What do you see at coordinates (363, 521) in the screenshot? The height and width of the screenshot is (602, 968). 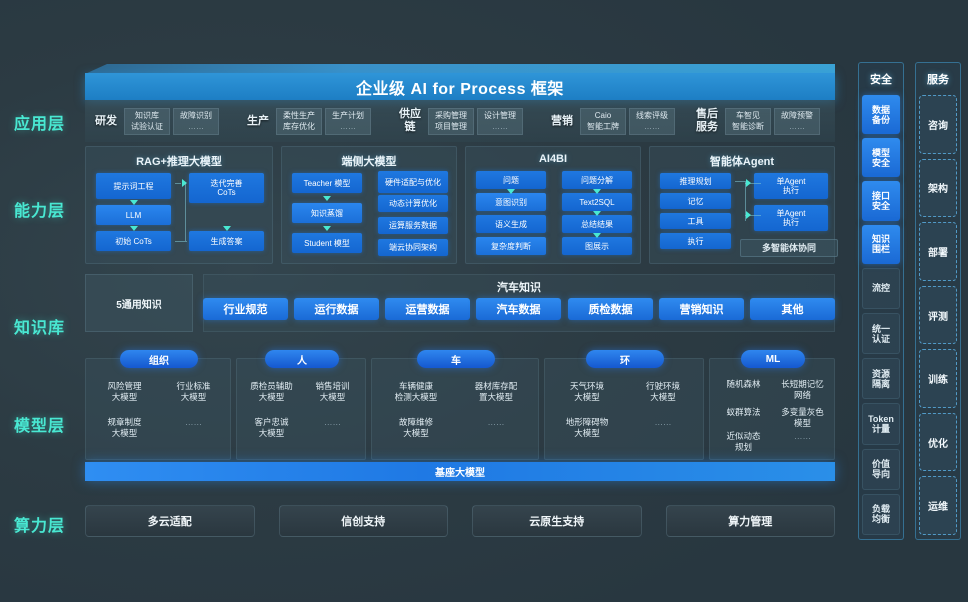 I see `compute-item: 信创支持` at bounding box center [363, 521].